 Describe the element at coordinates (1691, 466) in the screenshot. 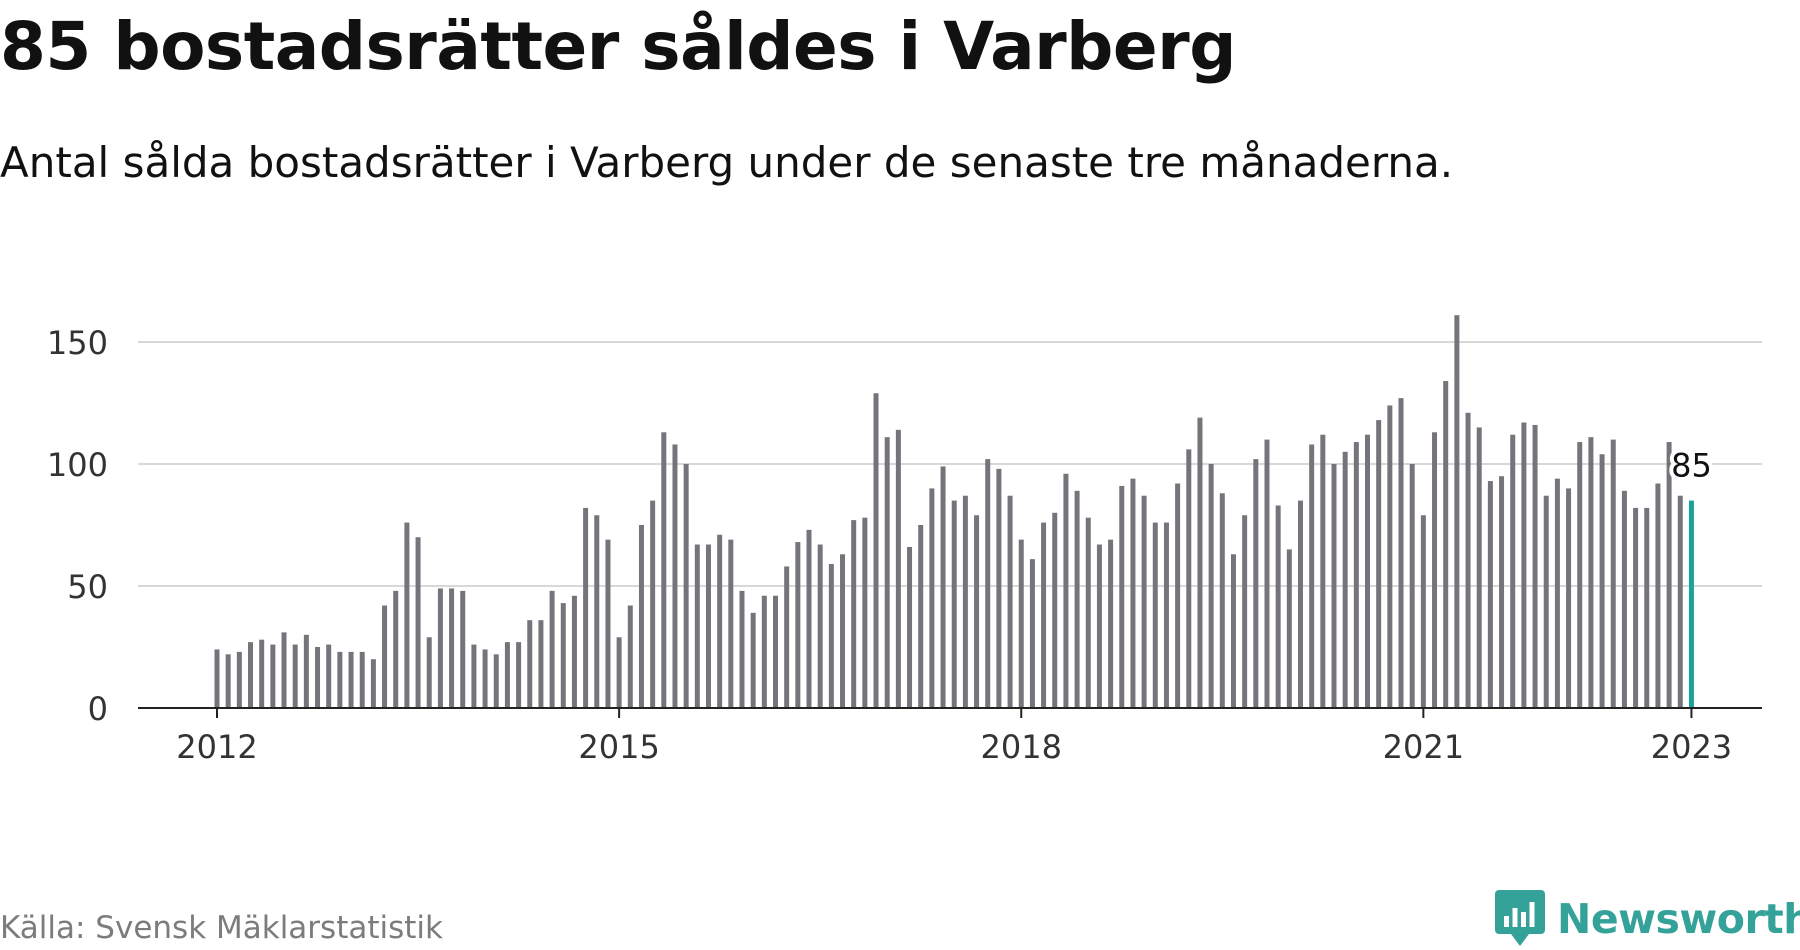

I see `highlight-label-halo: 85` at that location.